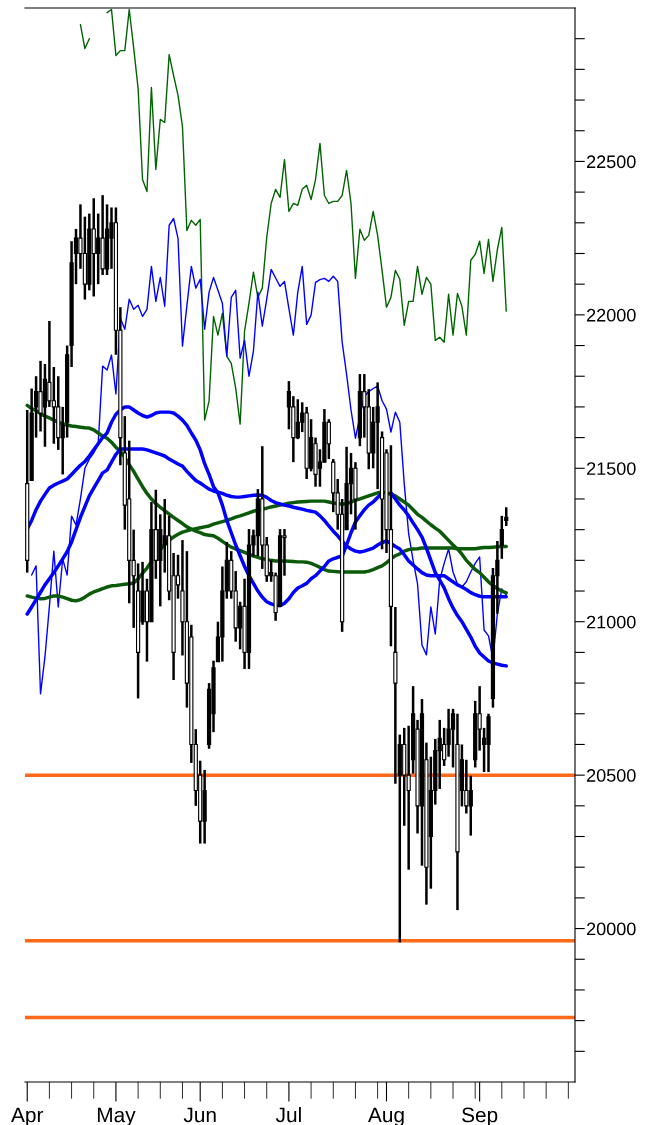  What do you see at coordinates (611, 162) in the screenshot?
I see `y-tick-label: 22500` at bounding box center [611, 162].